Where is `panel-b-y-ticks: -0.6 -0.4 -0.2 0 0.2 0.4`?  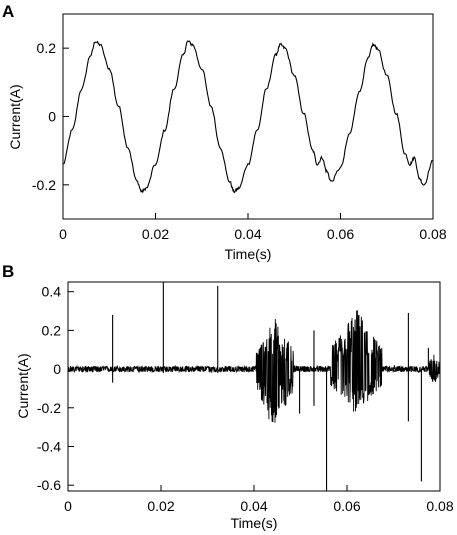
panel-b-y-ticks: -0.6 -0.4 -0.2 0 0.2 0.4 is located at coordinates (55, 388).